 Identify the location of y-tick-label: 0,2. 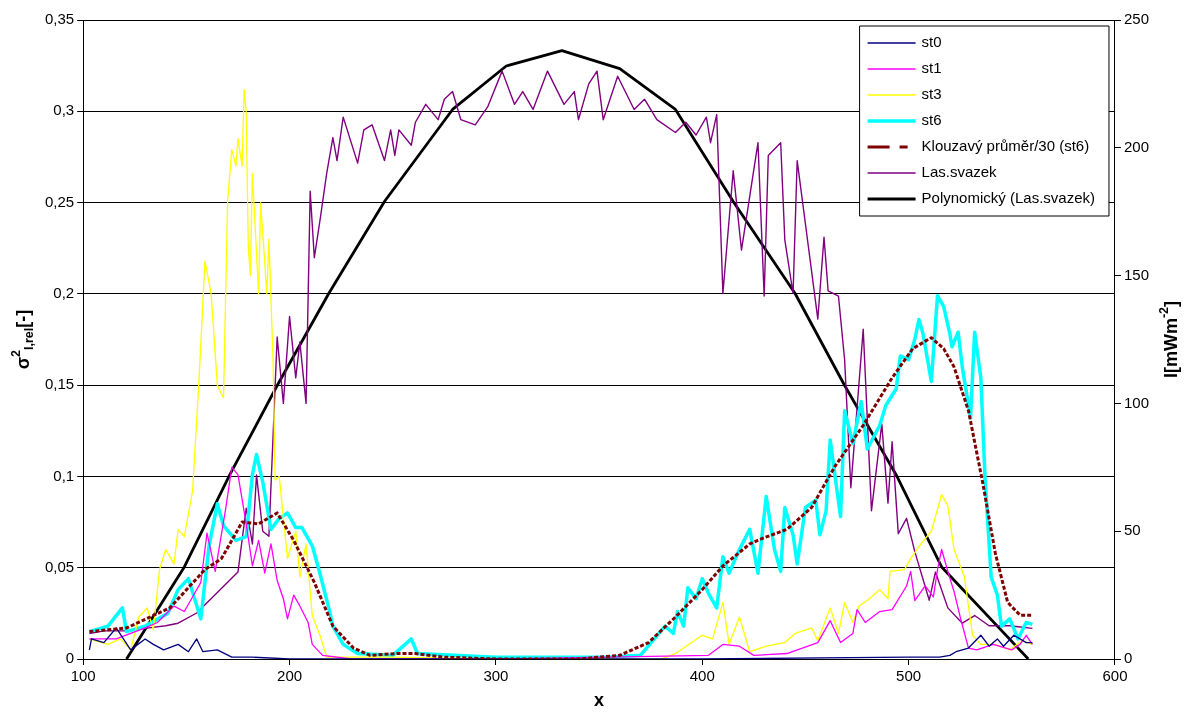
(64, 292).